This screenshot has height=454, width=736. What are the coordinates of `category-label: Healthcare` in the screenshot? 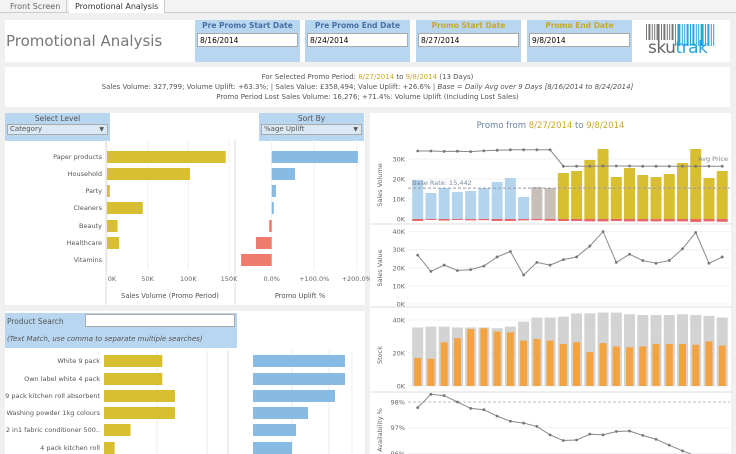 It's located at (84, 243).